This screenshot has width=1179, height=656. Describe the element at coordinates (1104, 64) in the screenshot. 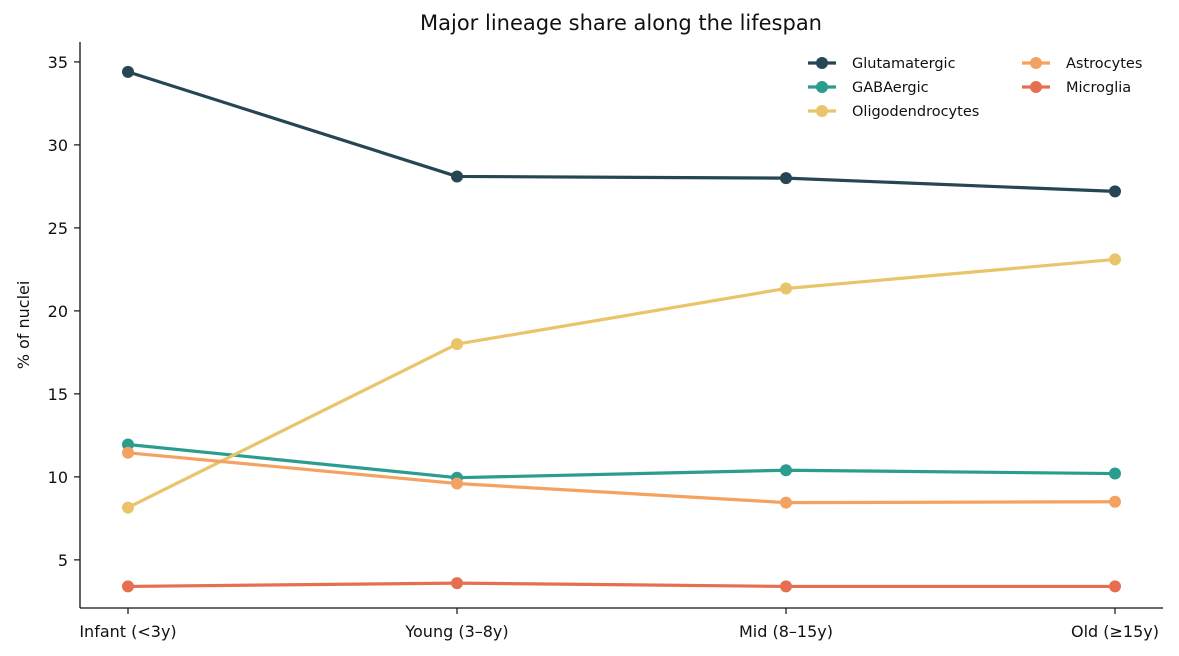

I see `legend-label: Astrocytes` at that location.